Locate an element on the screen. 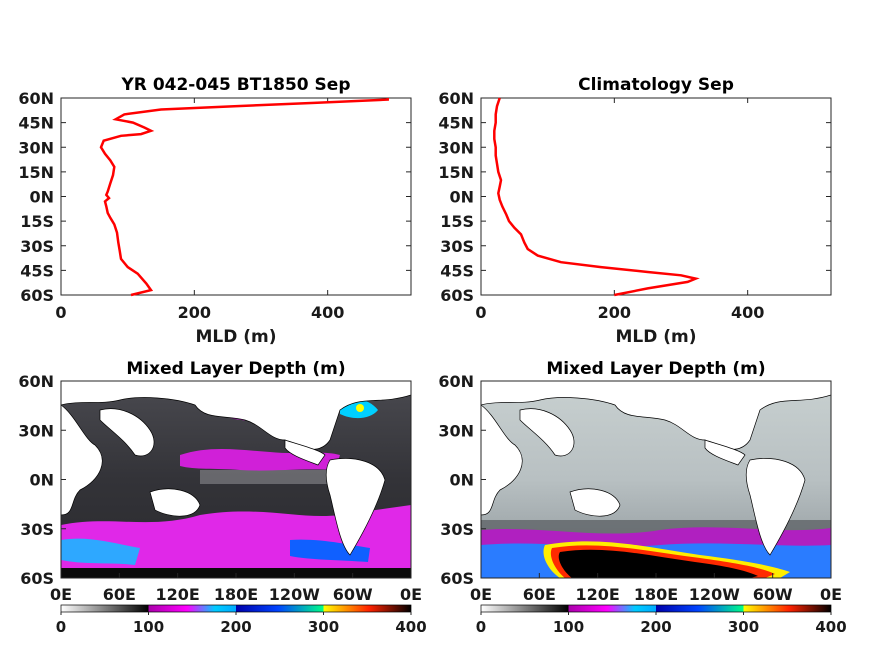 The width and height of the screenshot is (875, 656). panel1-axes is located at coordinates (236, 196).